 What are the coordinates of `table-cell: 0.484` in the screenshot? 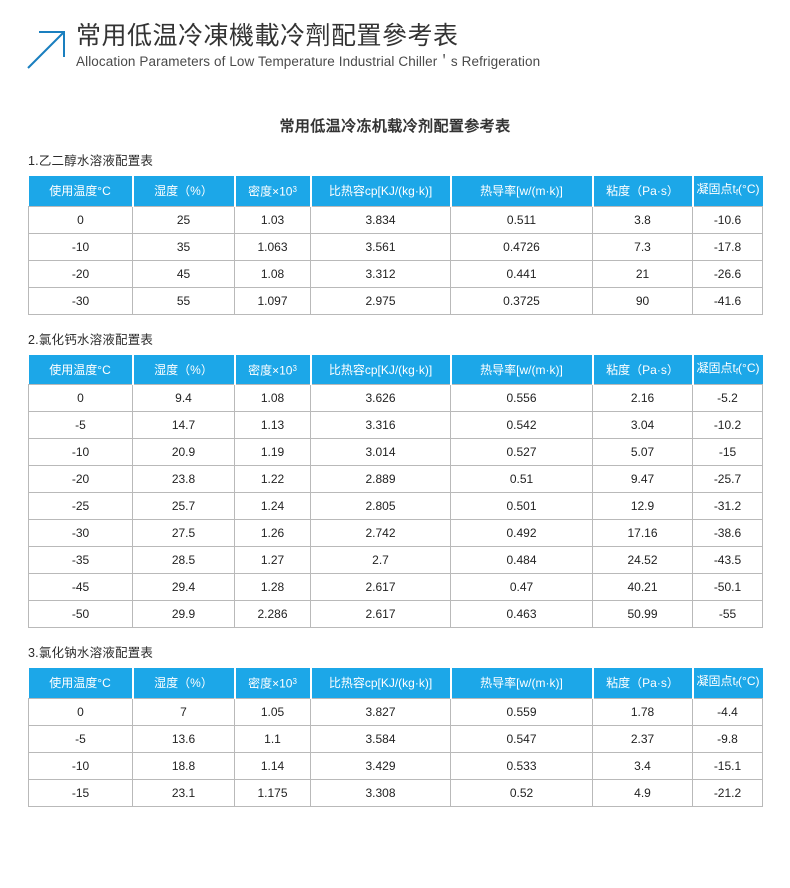 It's located at (521, 560).